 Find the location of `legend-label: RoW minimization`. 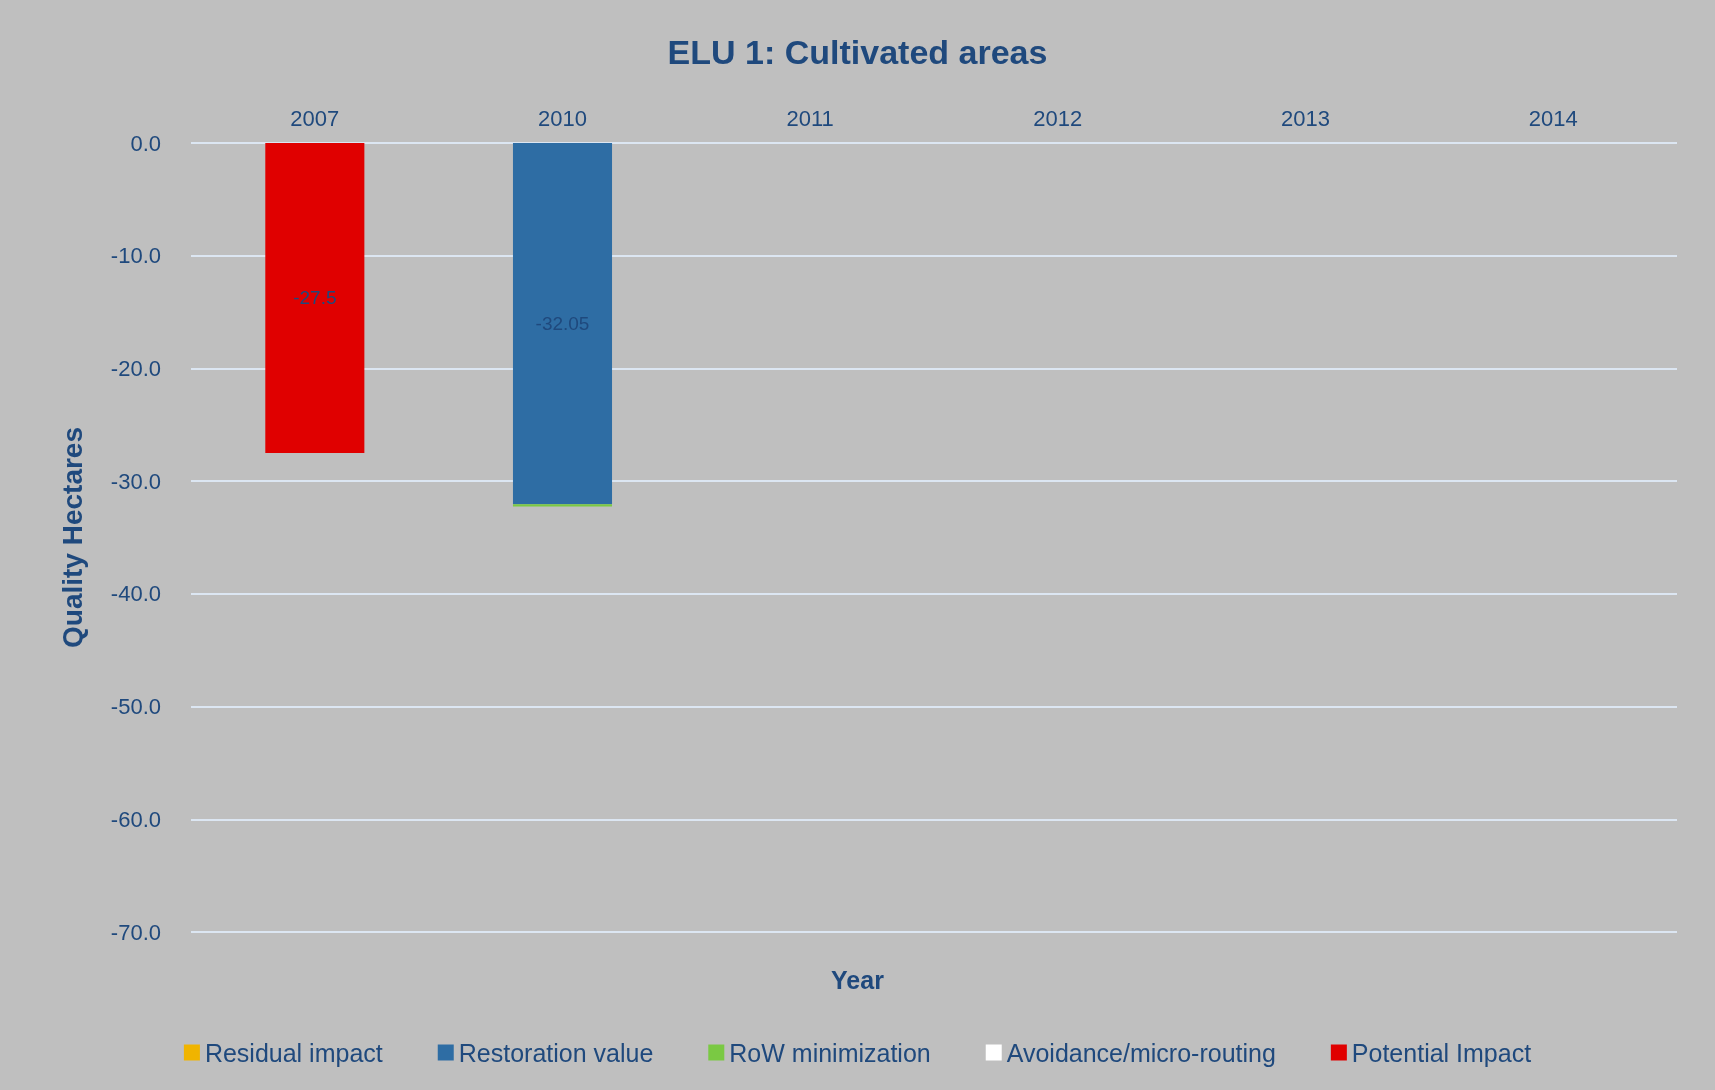

legend-label: RoW minimization is located at coordinates (830, 1052).